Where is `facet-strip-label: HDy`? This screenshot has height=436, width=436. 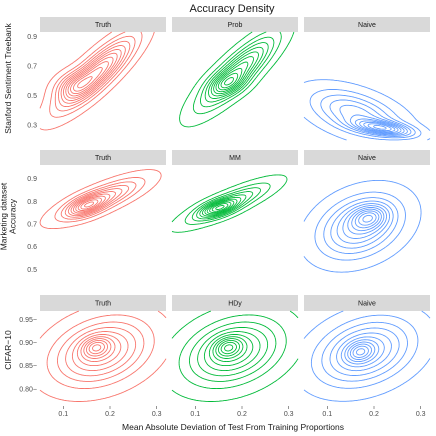
facet-strip-label: HDy is located at coordinates (235, 304).